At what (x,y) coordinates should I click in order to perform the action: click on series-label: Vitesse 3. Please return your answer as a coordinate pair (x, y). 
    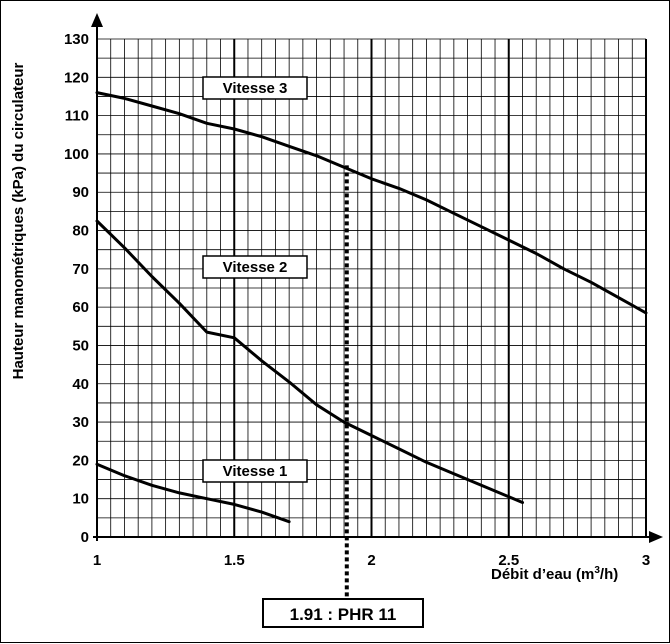
    Looking at the image, I should click on (255, 88).